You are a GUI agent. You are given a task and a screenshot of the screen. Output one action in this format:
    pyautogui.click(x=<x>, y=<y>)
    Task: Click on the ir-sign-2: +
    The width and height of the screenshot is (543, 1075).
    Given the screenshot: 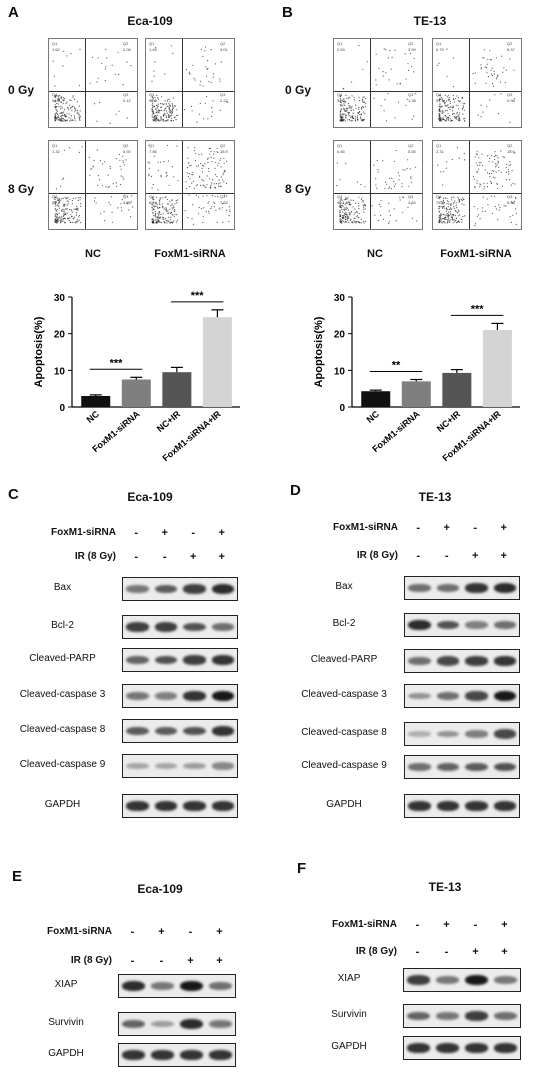 What is the action you would take?
    pyautogui.click(x=193, y=557)
    